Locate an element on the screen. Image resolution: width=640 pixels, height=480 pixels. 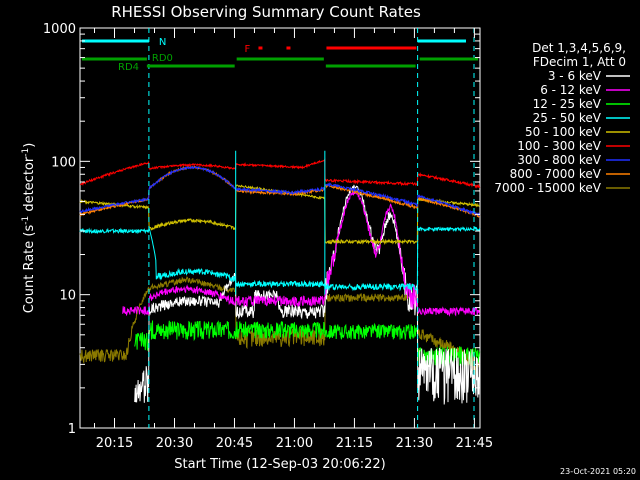
x-tick-label-0: 20:15 is located at coordinates (114, 443).